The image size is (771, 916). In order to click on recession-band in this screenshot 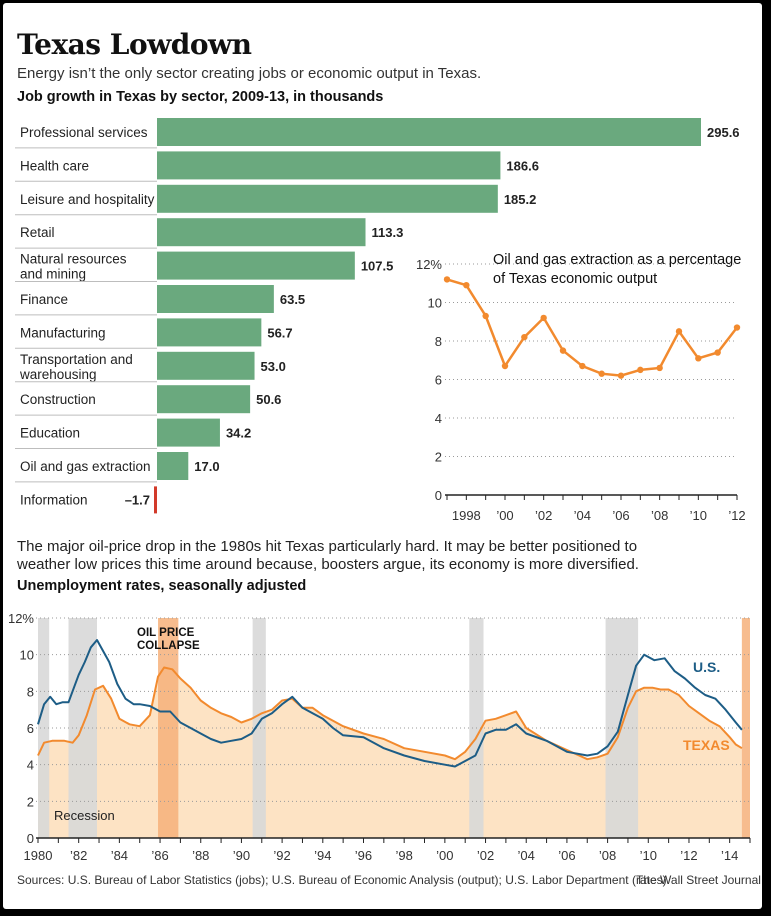, I will do `click(44, 728)`.